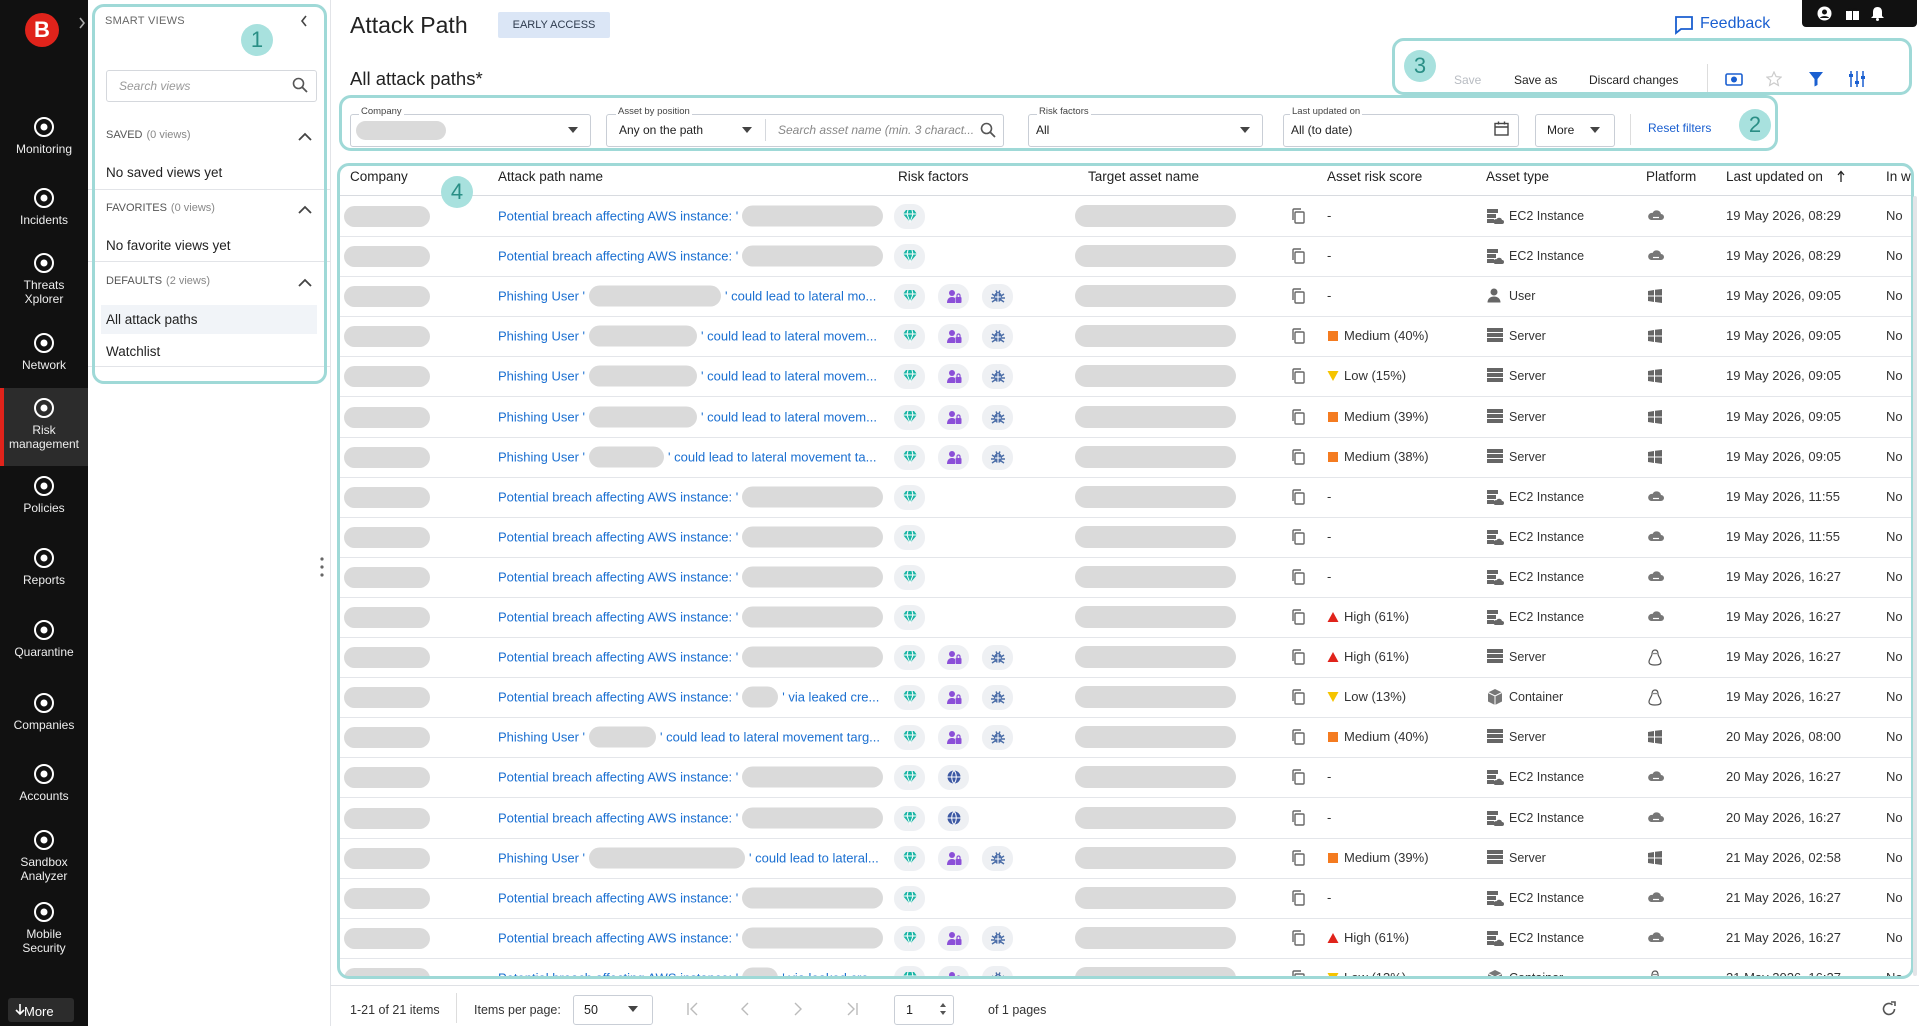  What do you see at coordinates (1575, 130) in the screenshot?
I see `more-filters` at bounding box center [1575, 130].